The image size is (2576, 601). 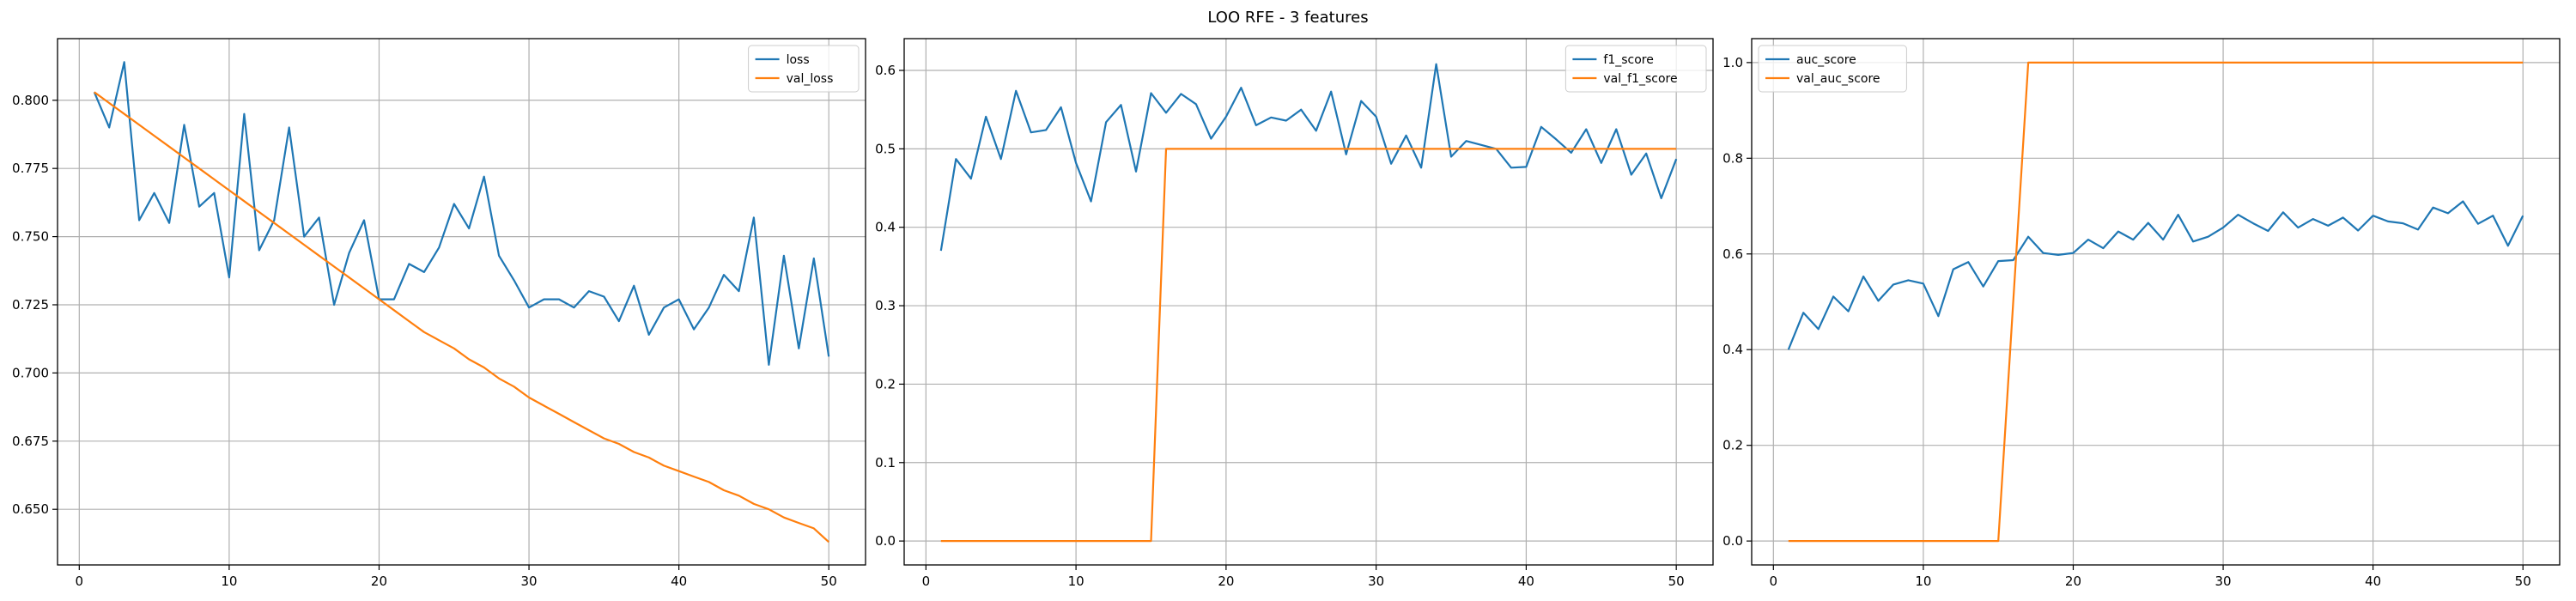 I want to click on legend-label-loss: loss, so click(x=799, y=60).